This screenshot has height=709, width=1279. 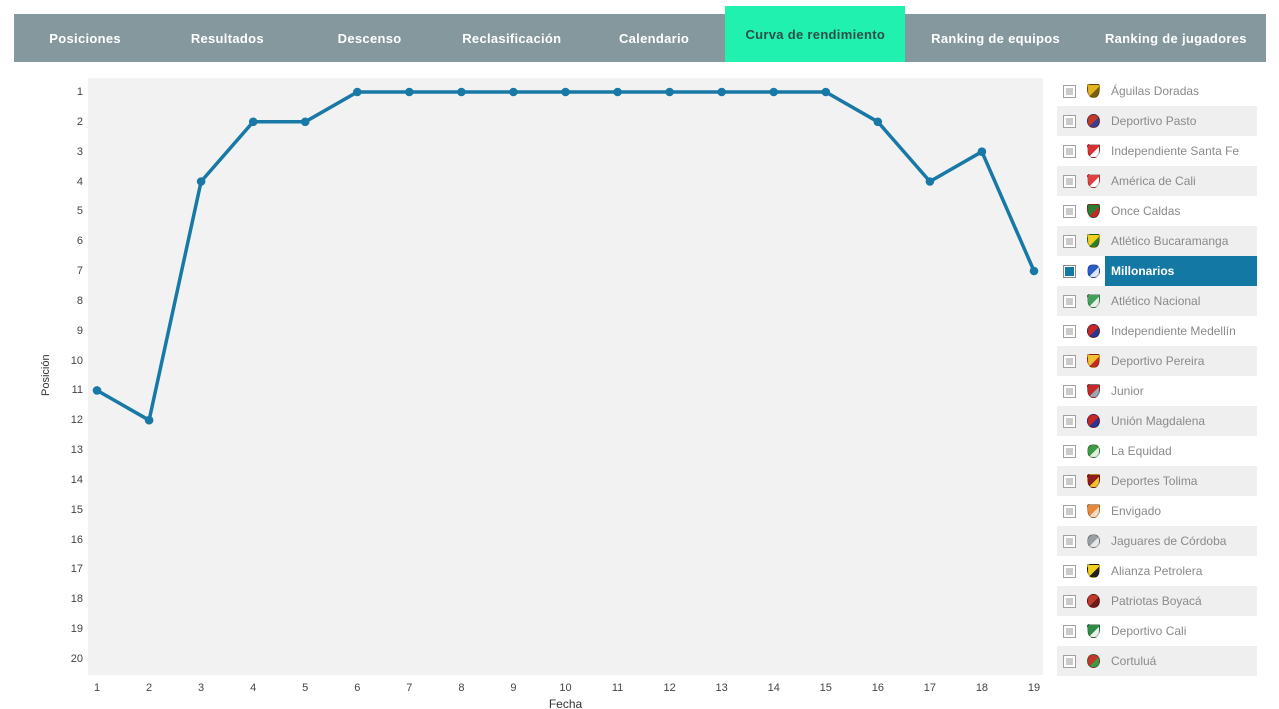 I want to click on team-name: Atlético Bucaramanga, so click(x=1170, y=241).